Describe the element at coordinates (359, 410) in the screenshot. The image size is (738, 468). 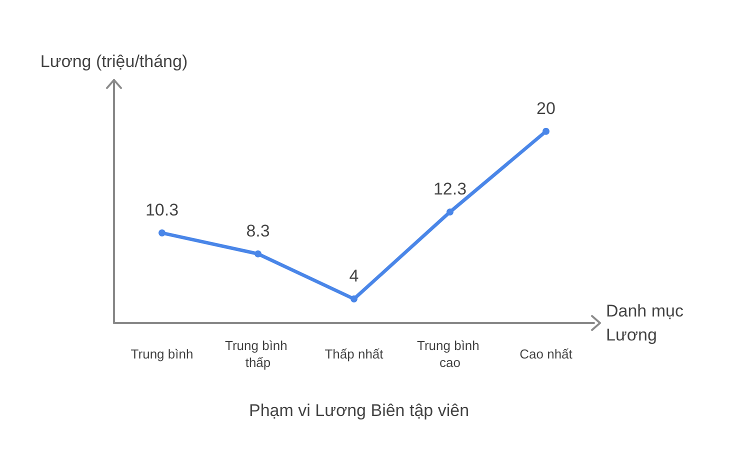
I see `text: Phạm vi Lương Biên tập viên` at that location.